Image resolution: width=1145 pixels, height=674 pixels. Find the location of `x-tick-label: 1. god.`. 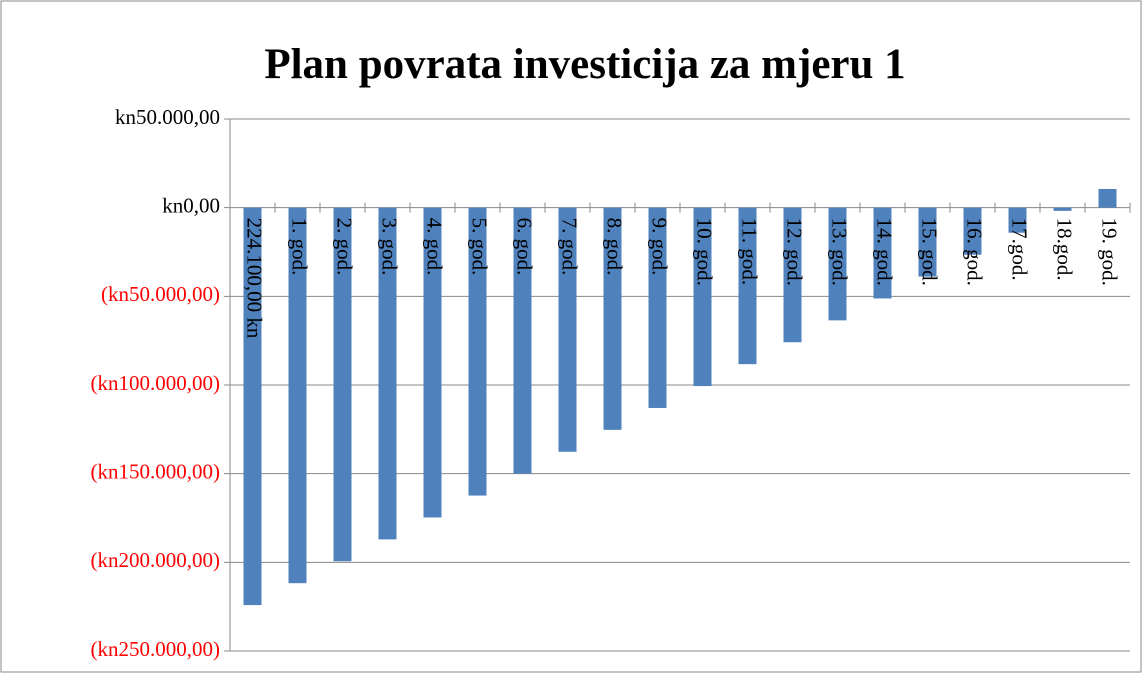

x-tick-label: 1. god. is located at coordinates (300, 247).